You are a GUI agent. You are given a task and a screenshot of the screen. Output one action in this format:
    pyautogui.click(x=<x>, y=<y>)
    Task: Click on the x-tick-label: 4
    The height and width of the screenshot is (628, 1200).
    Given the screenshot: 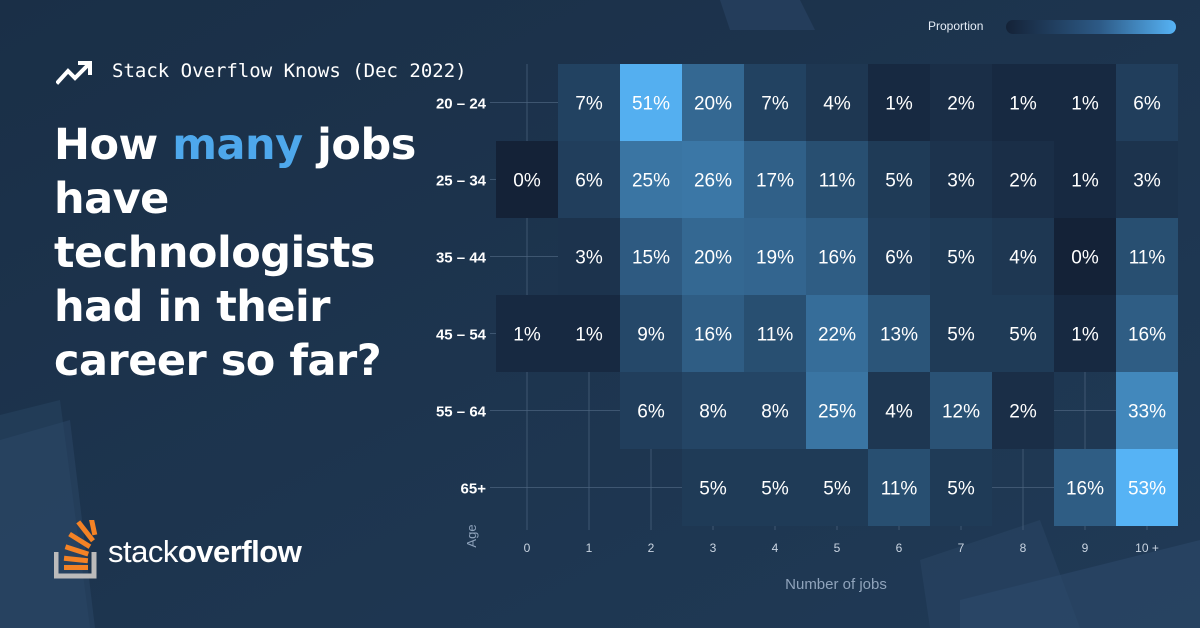 What is the action you would take?
    pyautogui.click(x=775, y=548)
    